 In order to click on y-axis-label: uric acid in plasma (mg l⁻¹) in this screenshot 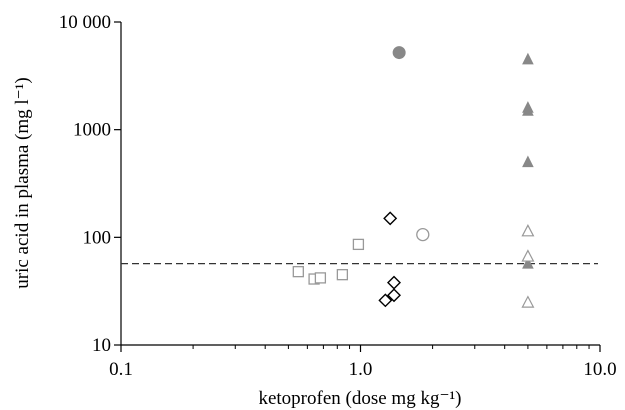, I will do `click(22, 182)`.